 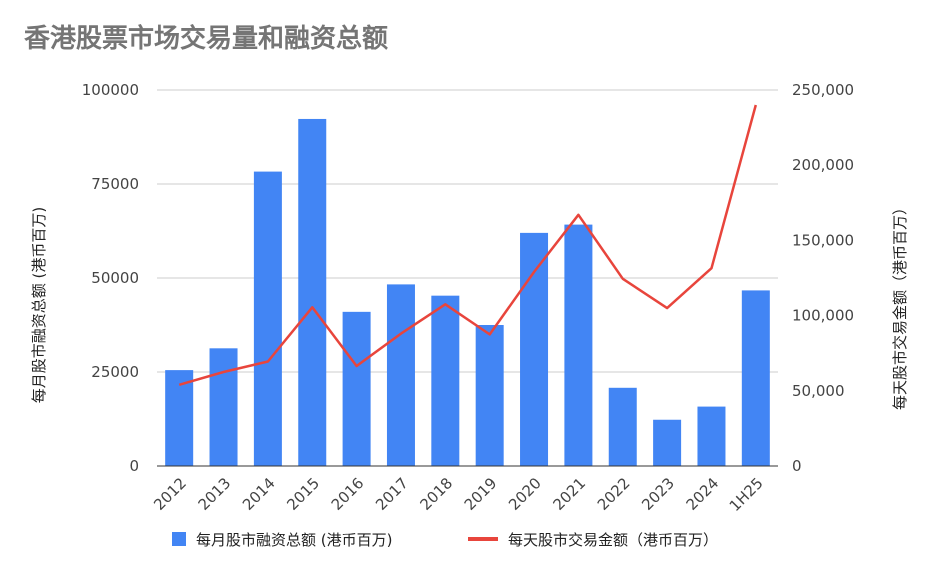 I want to click on legend-swatch-bar, so click(x=179, y=539).